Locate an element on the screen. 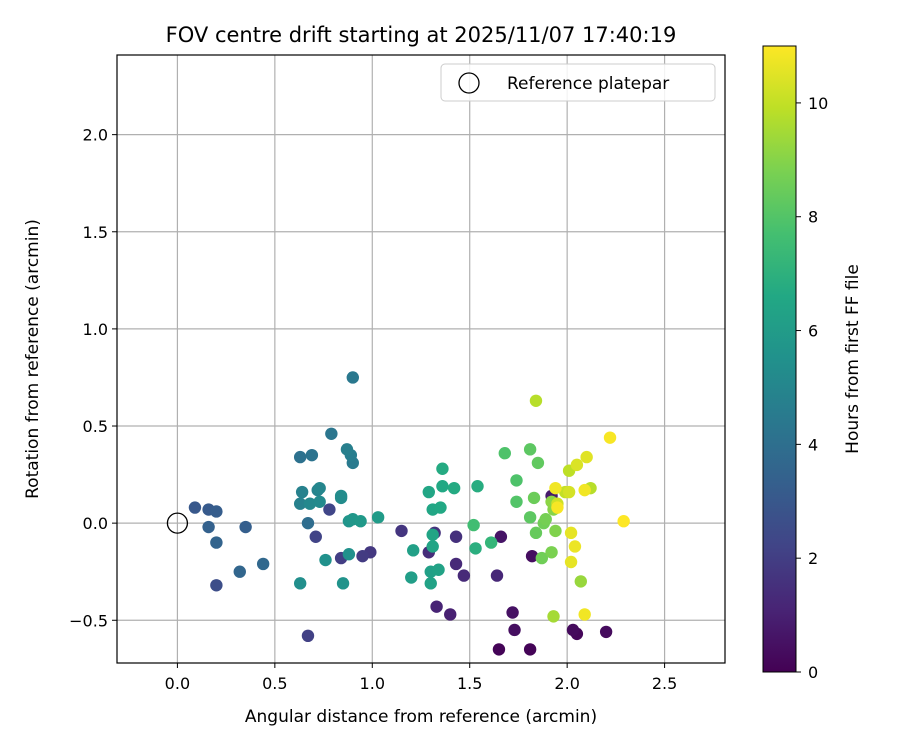 The height and width of the screenshot is (754, 900). legend: Reference platepar is located at coordinates (578, 82).